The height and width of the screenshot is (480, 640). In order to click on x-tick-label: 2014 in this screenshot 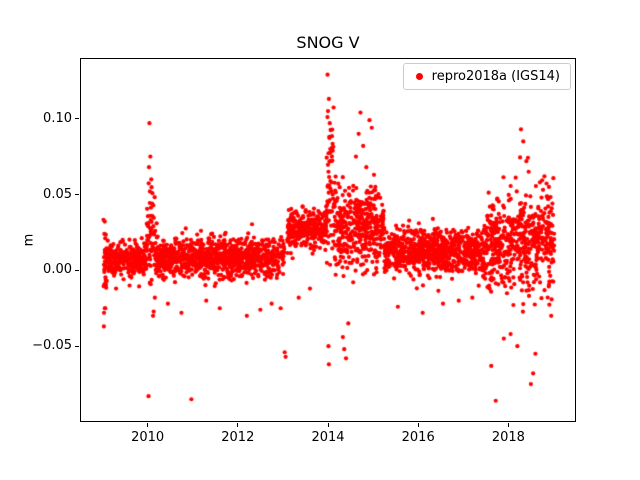, I will do `click(328, 437)`.